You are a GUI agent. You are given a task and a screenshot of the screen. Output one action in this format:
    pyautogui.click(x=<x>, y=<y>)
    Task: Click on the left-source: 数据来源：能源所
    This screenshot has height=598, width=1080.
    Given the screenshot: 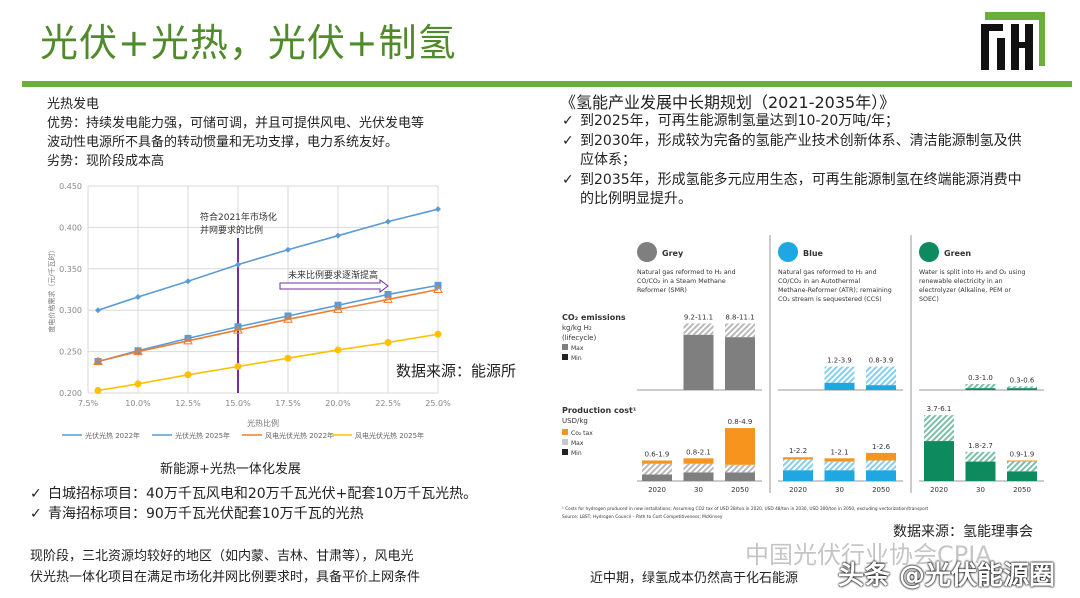 What is the action you would take?
    pyautogui.click(x=456, y=371)
    